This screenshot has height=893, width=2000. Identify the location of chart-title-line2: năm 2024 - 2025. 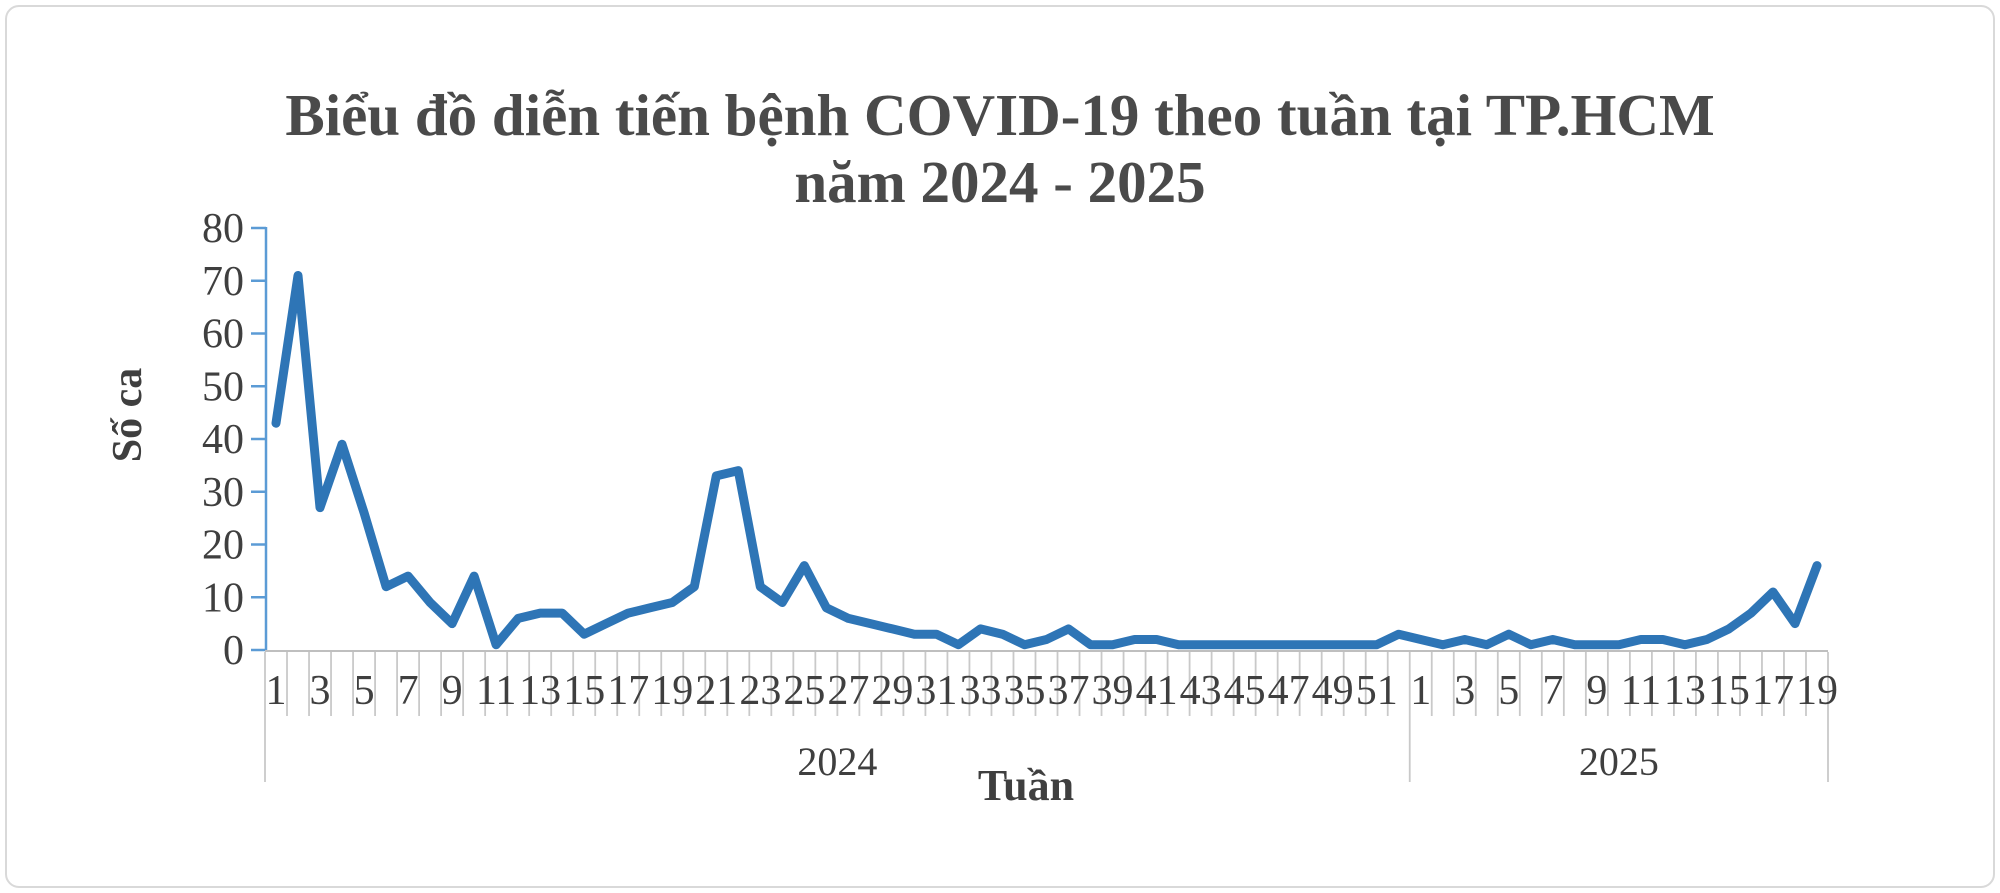
(1000, 182).